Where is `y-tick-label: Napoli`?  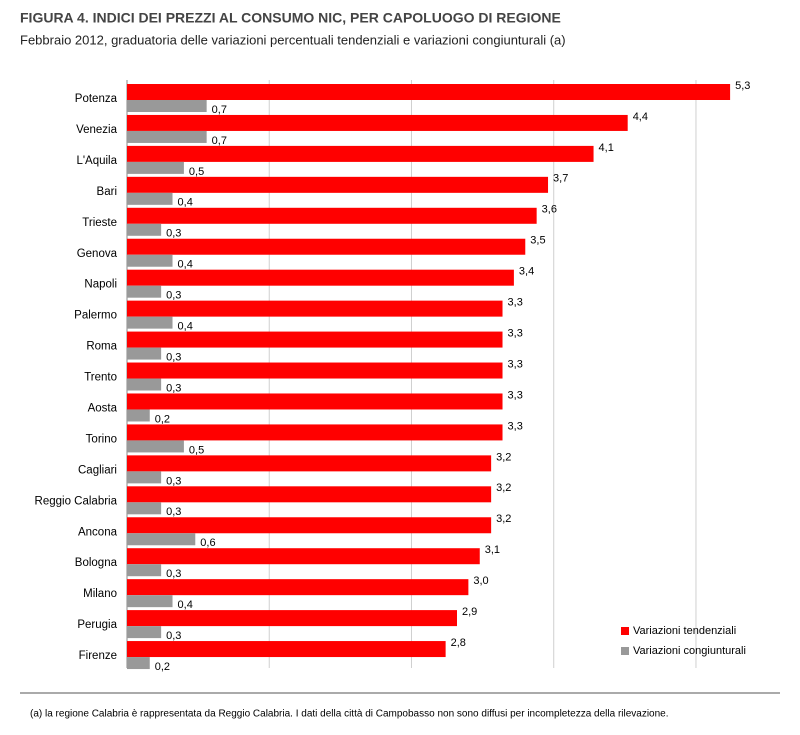 y-tick-label: Napoli is located at coordinates (100, 285).